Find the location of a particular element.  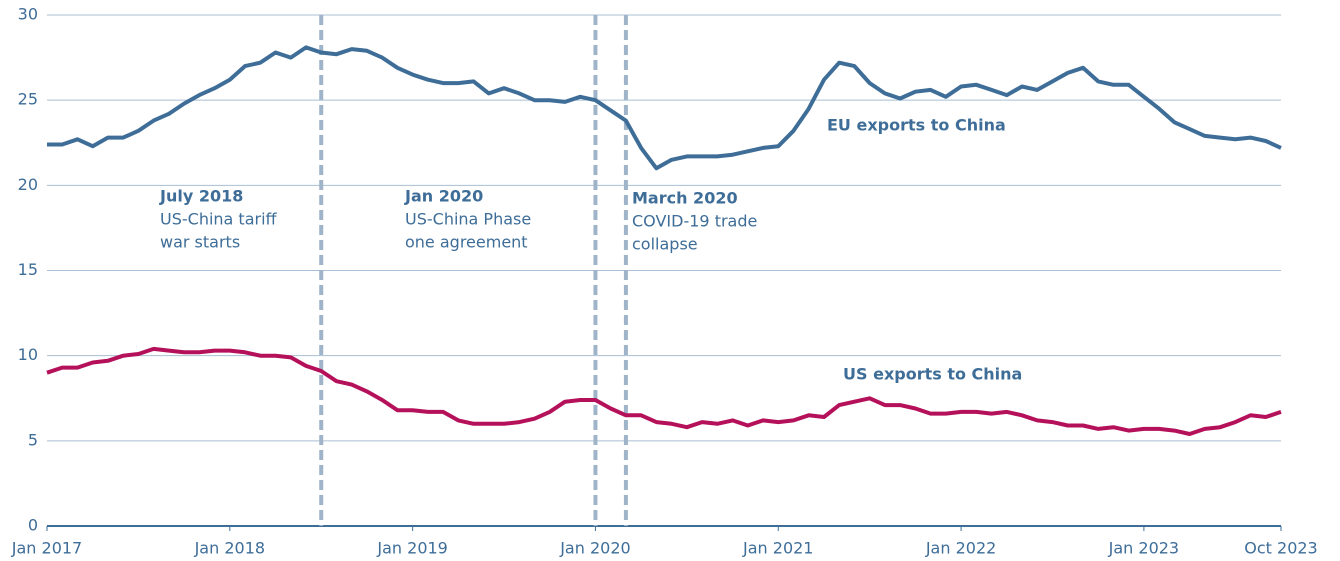

y-tick-label: 10 is located at coordinates (28, 354).